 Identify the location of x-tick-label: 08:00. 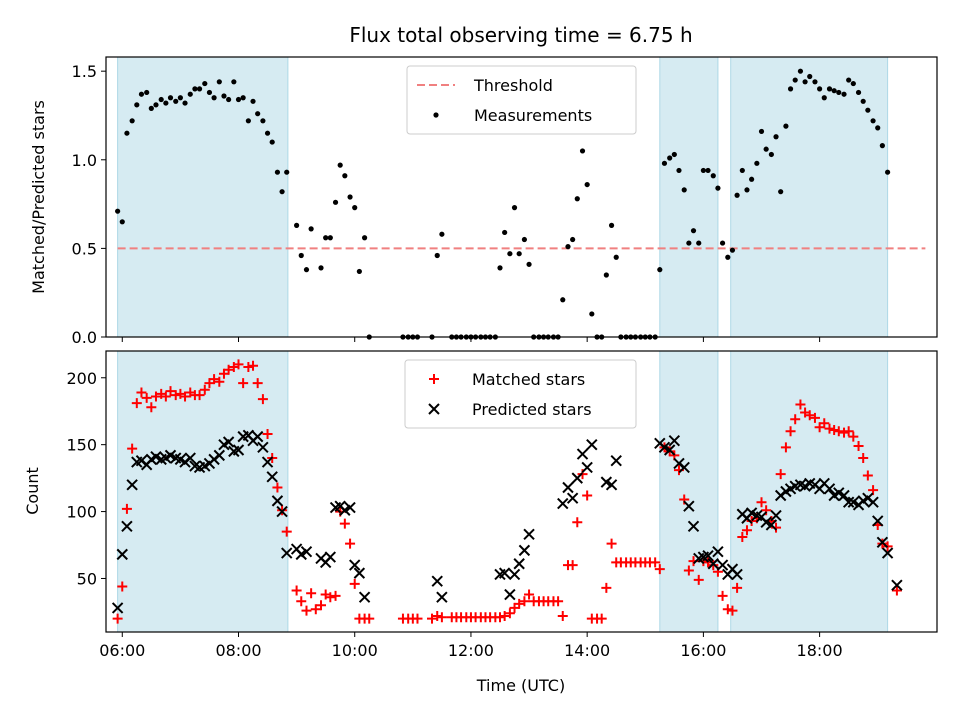
(238, 650).